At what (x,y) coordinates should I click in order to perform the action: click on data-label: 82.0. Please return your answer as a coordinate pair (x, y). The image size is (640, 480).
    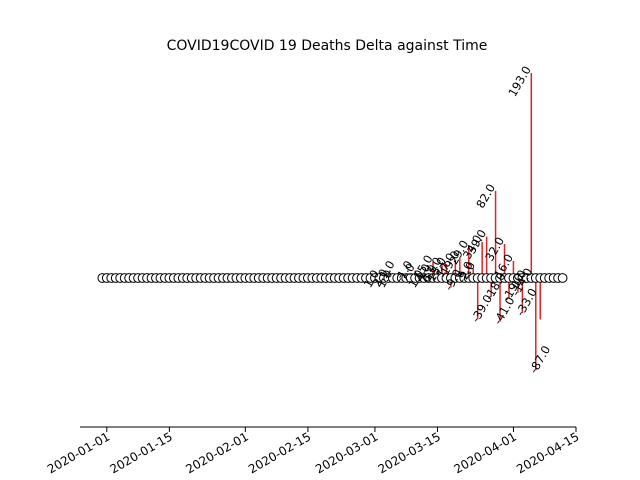
    Looking at the image, I should click on (485, 195).